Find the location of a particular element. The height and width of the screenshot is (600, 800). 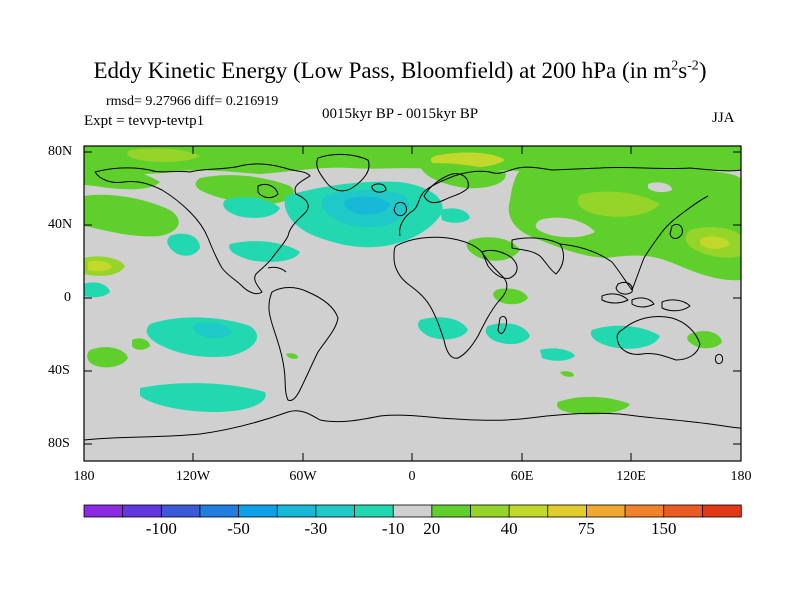

coastline-australia is located at coordinates (658, 338).